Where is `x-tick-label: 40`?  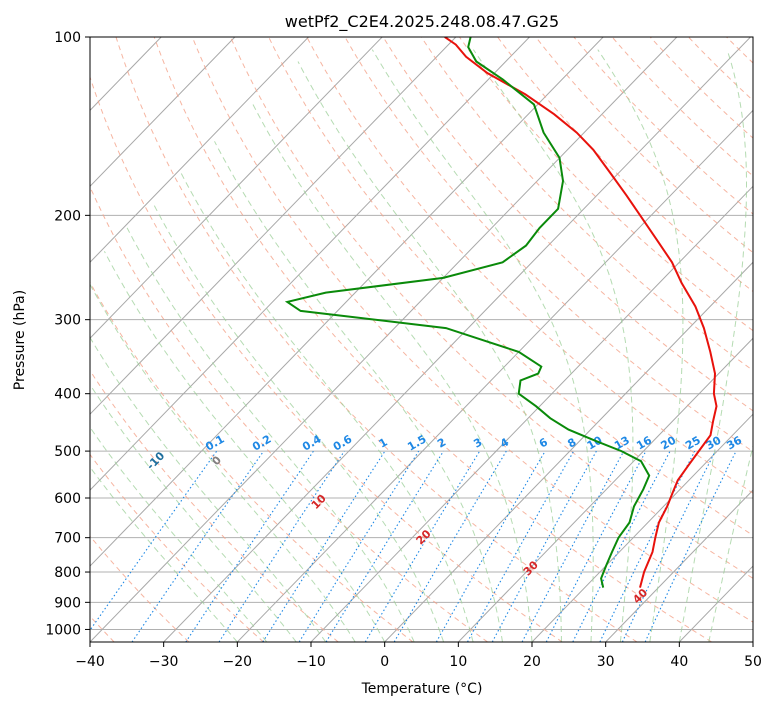 x-tick-label: 40 is located at coordinates (679, 662).